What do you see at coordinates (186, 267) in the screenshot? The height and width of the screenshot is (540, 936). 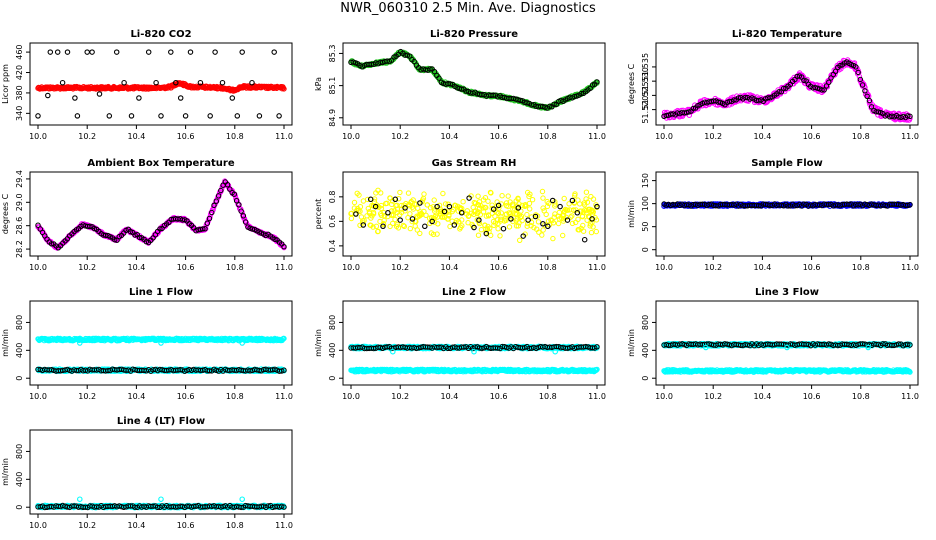 I see `ambient-xtick-label: 10.6` at bounding box center [186, 267].